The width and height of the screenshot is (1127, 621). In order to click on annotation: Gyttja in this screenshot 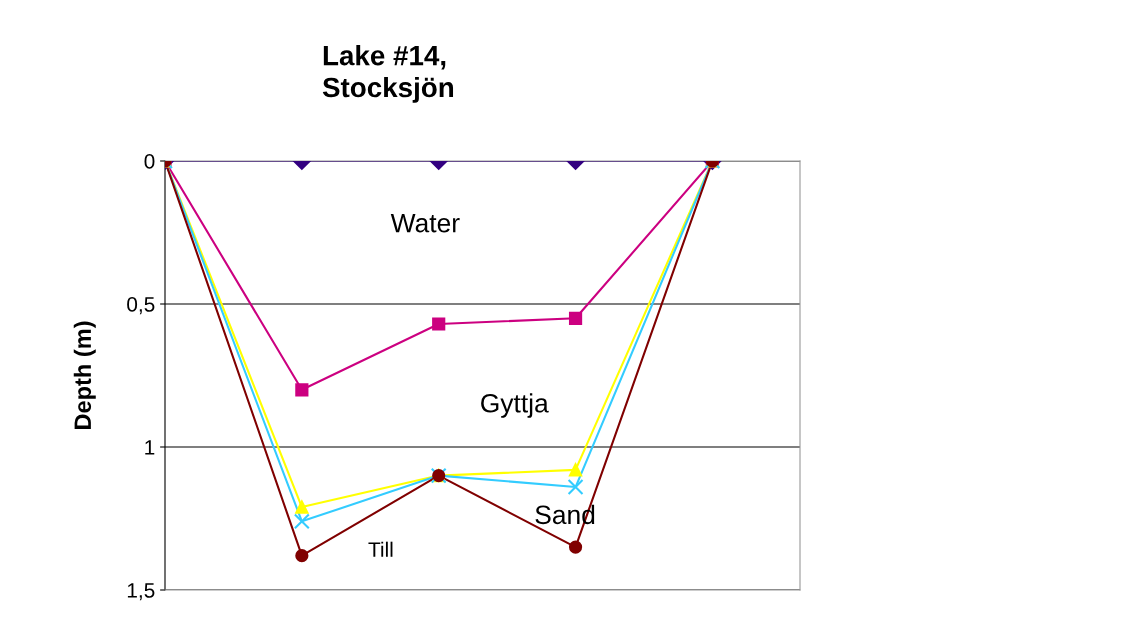, I will do `click(515, 405)`.